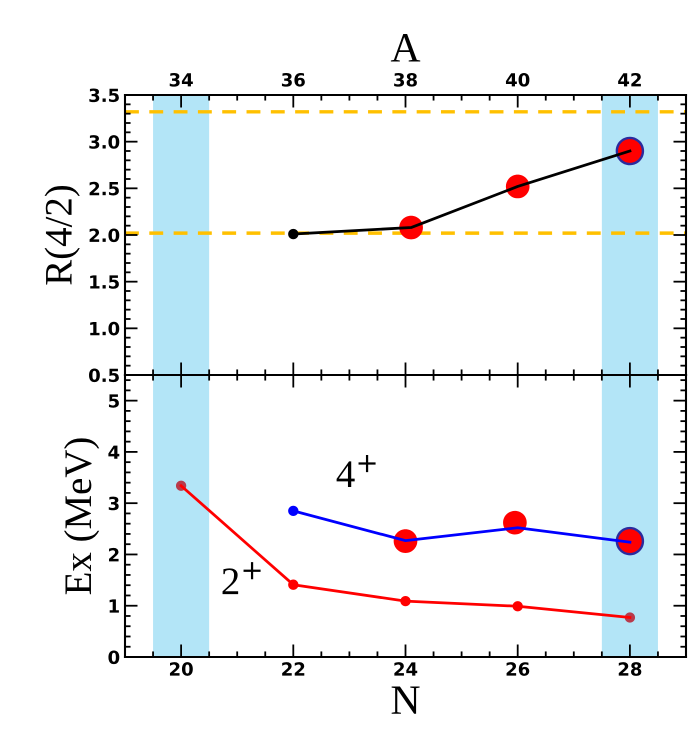 The height and width of the screenshot is (749, 690). What do you see at coordinates (82, 516) in the screenshot?
I see `y-axis-title: Ex (MeV)` at bounding box center [82, 516].